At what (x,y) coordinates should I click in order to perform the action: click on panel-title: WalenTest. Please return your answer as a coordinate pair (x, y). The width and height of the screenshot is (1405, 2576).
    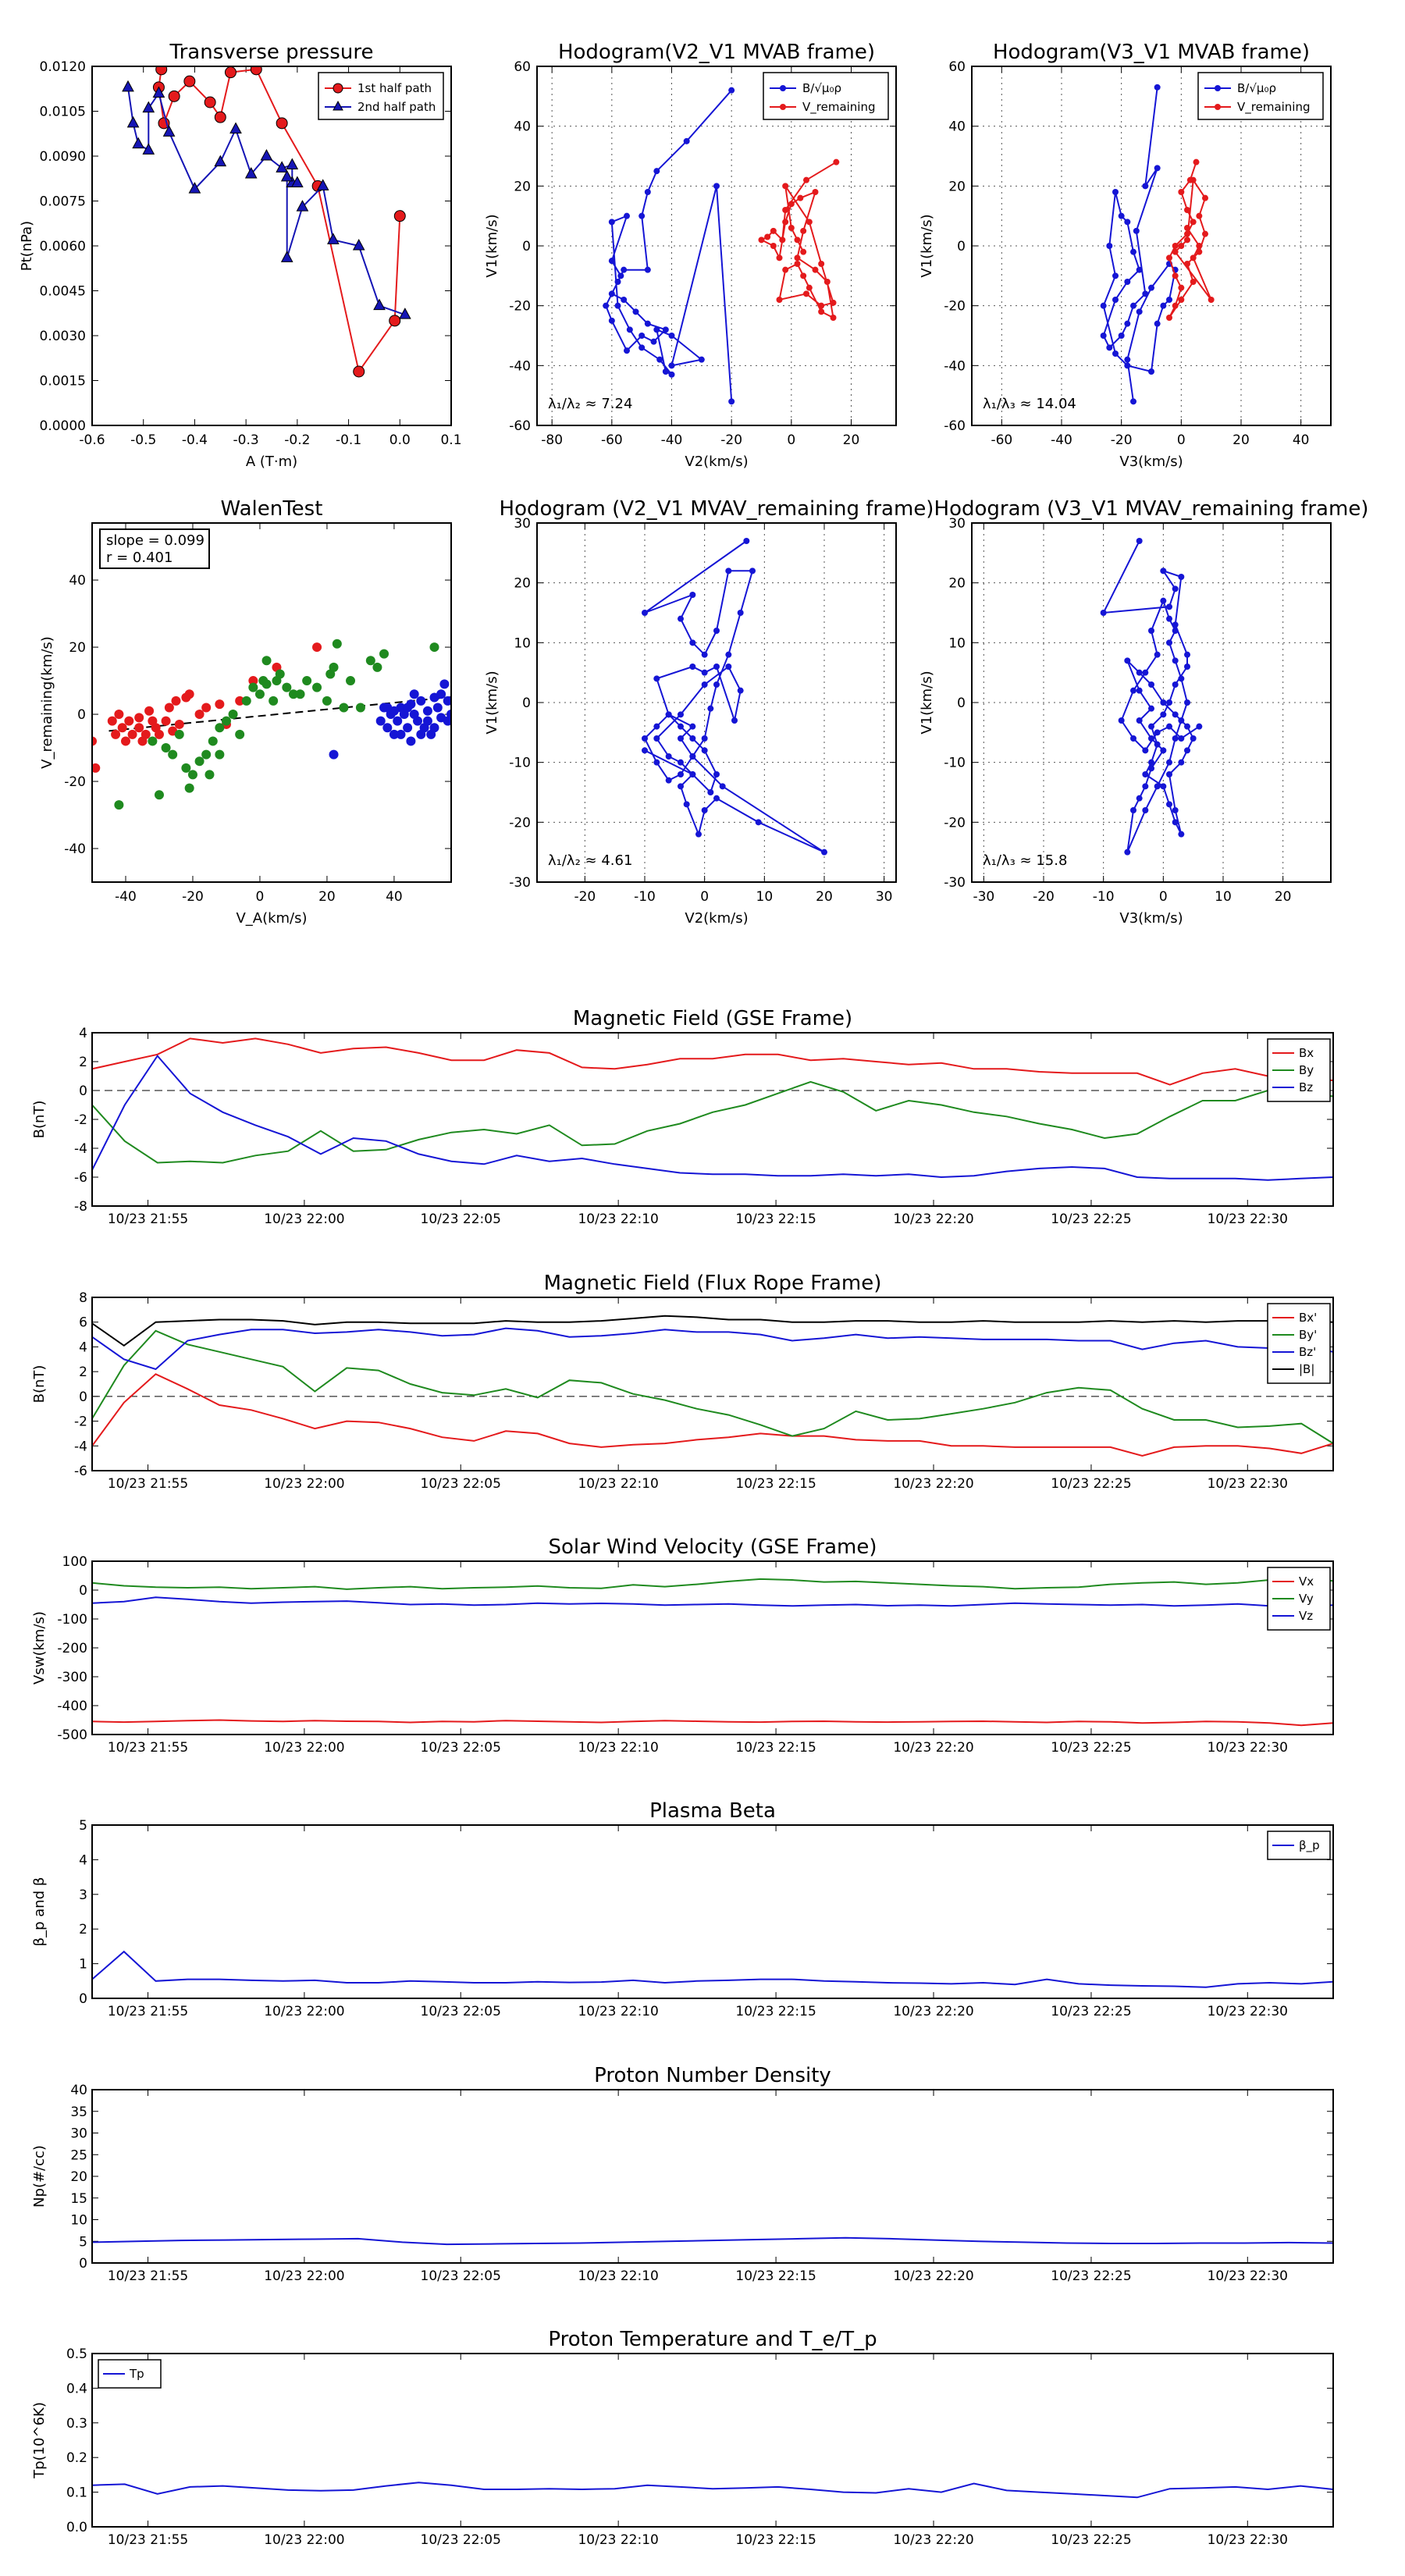
    Looking at the image, I should click on (272, 509).